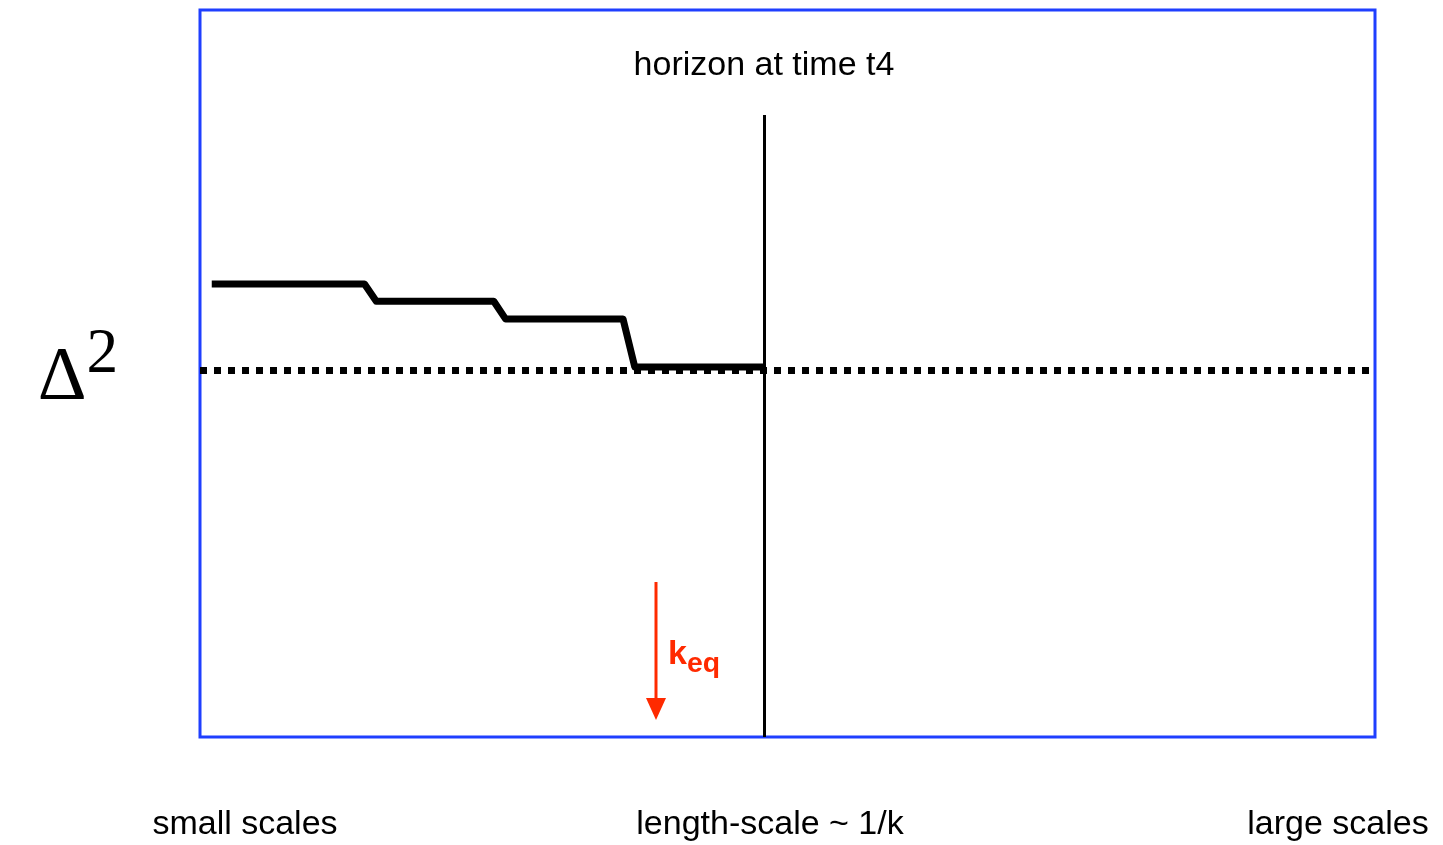 This screenshot has width=1443, height=845. I want to click on x-axis-title: length-scale ~ 1/k, so click(770, 822).